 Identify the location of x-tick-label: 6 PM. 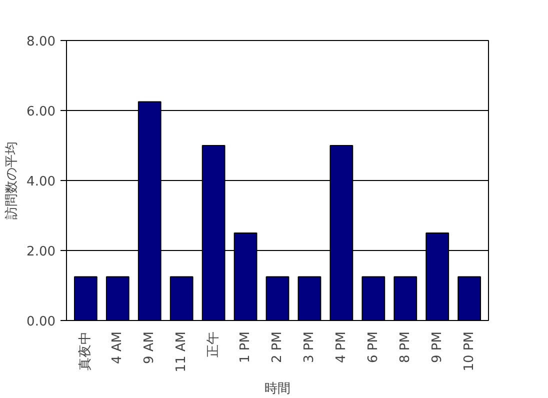
(373, 347).